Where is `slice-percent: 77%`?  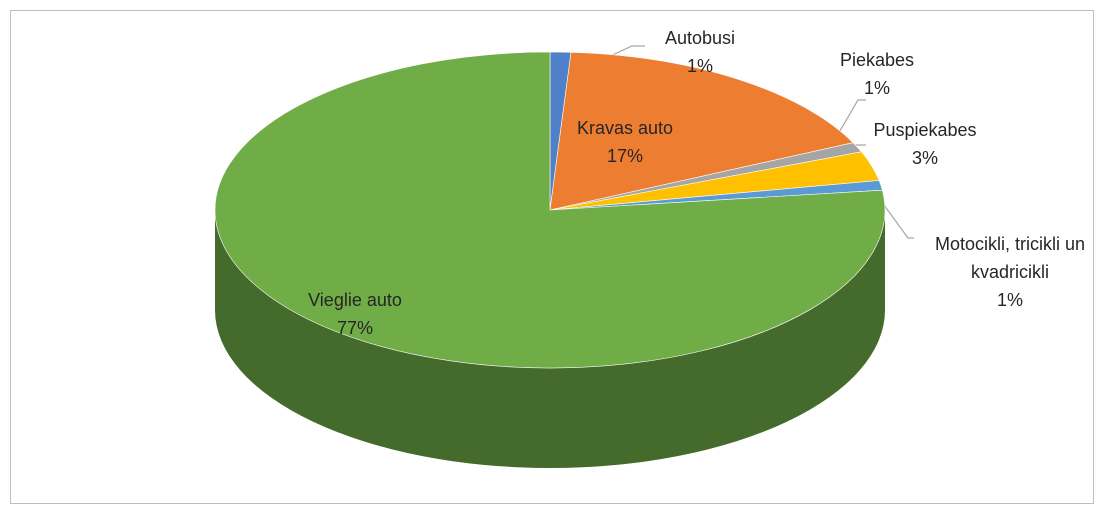
slice-percent: 77% is located at coordinates (355, 328).